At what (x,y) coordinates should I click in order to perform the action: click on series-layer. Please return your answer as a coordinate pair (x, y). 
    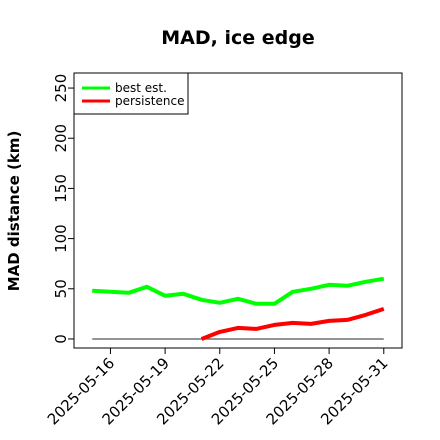
    Looking at the image, I should click on (238, 308).